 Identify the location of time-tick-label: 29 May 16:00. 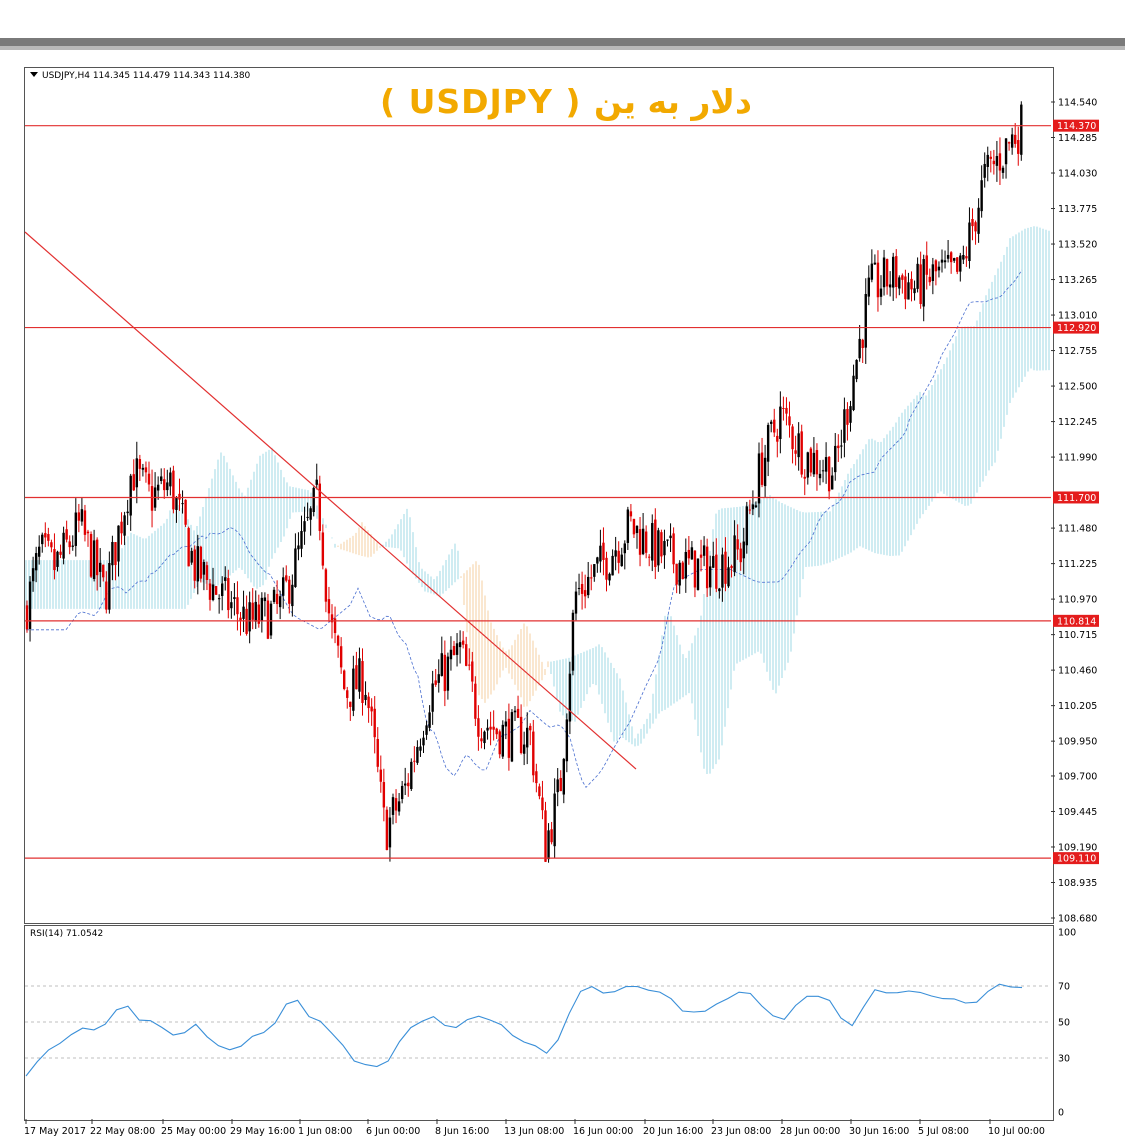
(262, 1131).